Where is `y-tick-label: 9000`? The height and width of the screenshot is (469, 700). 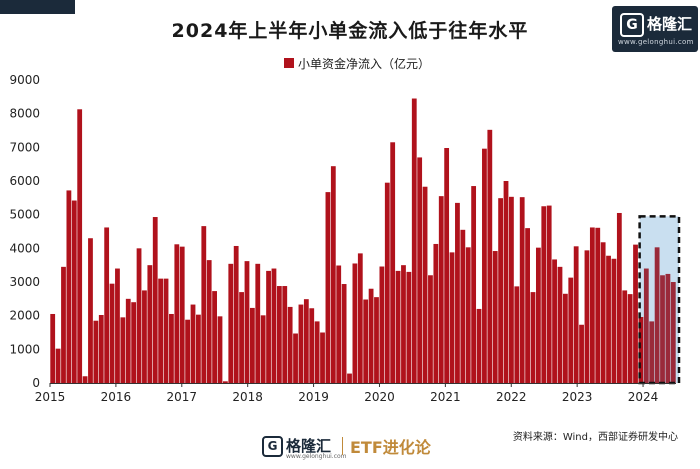 y-tick-label: 9000 is located at coordinates (24, 80).